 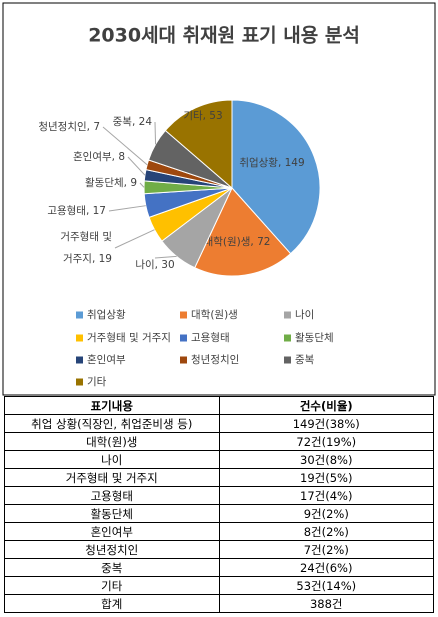 I want to click on table-cell: 8건(2%), so click(x=326, y=531).